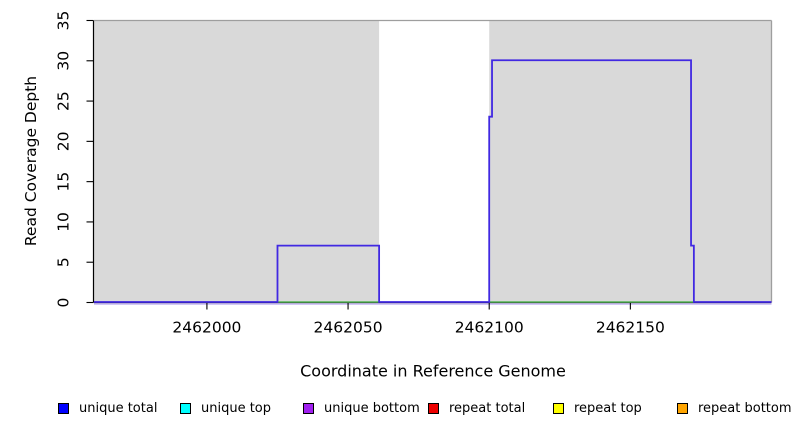  Describe the element at coordinates (63, 61) in the screenshot. I see `y-tick-label: 30` at that location.